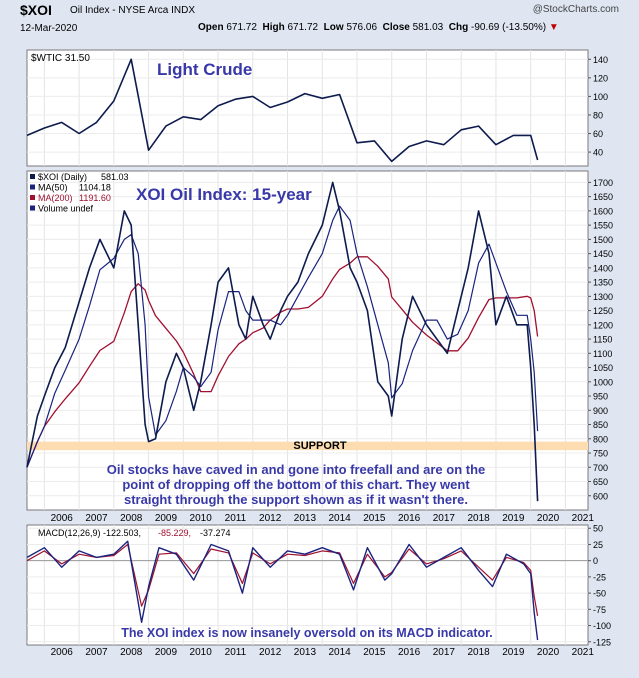 The image size is (639, 678). Describe the element at coordinates (428, 27) in the screenshot. I see `close-value: 581.03` at that location.